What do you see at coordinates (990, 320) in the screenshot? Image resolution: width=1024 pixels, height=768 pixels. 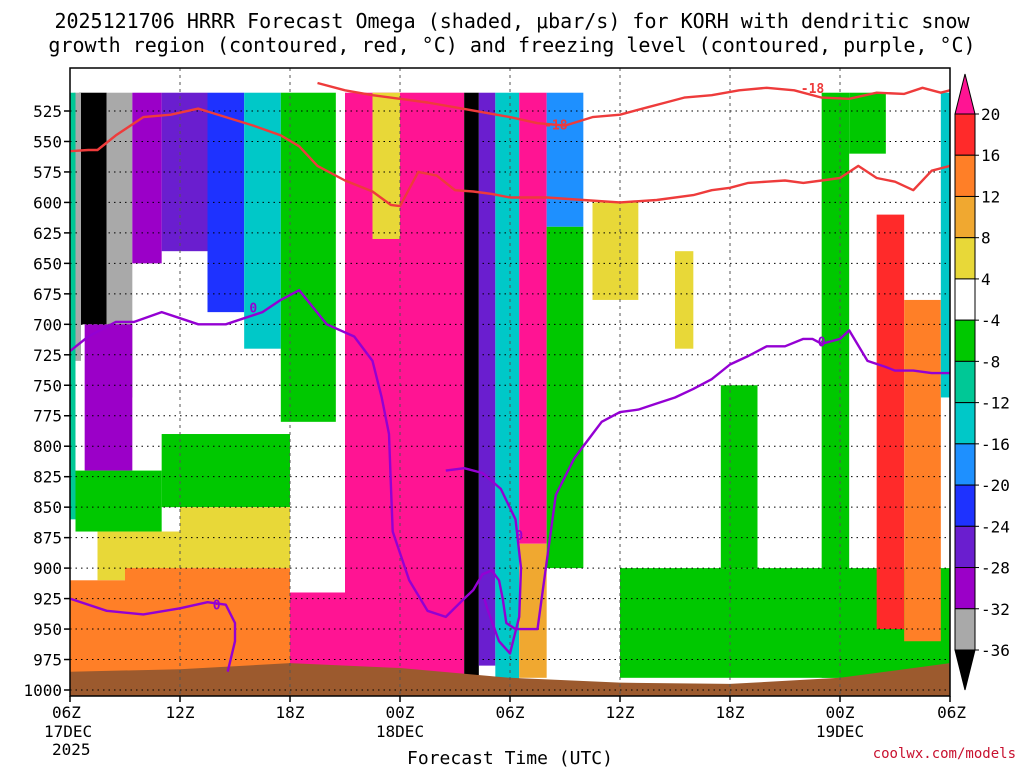 I see `colorbar-label-5: -4` at bounding box center [990, 320].